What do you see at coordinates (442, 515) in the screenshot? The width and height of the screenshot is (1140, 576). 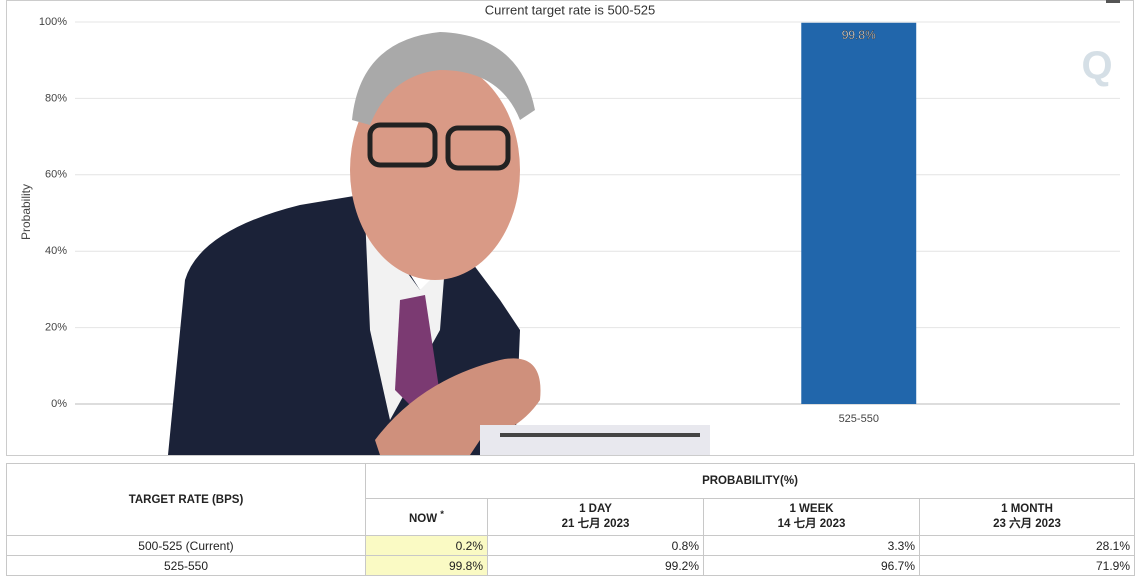 I see `col-note: *` at bounding box center [442, 515].